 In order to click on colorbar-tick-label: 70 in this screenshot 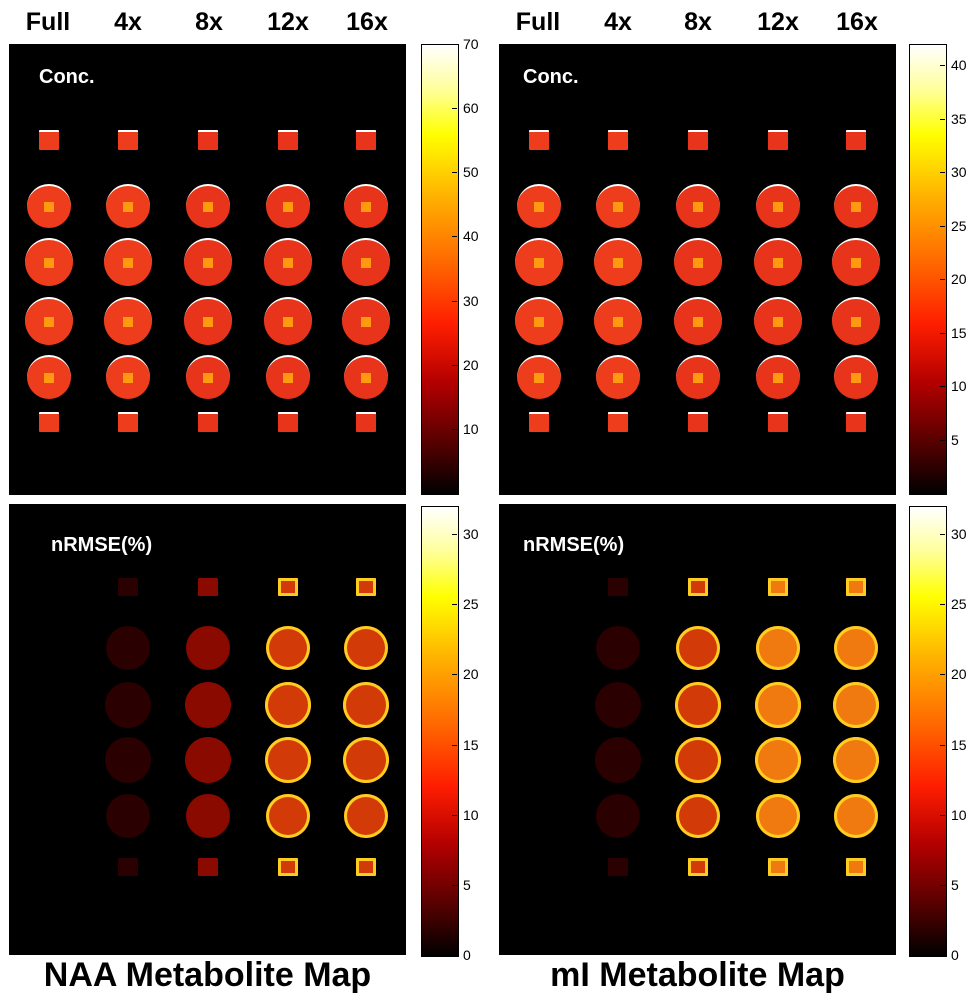, I will do `click(471, 44)`.